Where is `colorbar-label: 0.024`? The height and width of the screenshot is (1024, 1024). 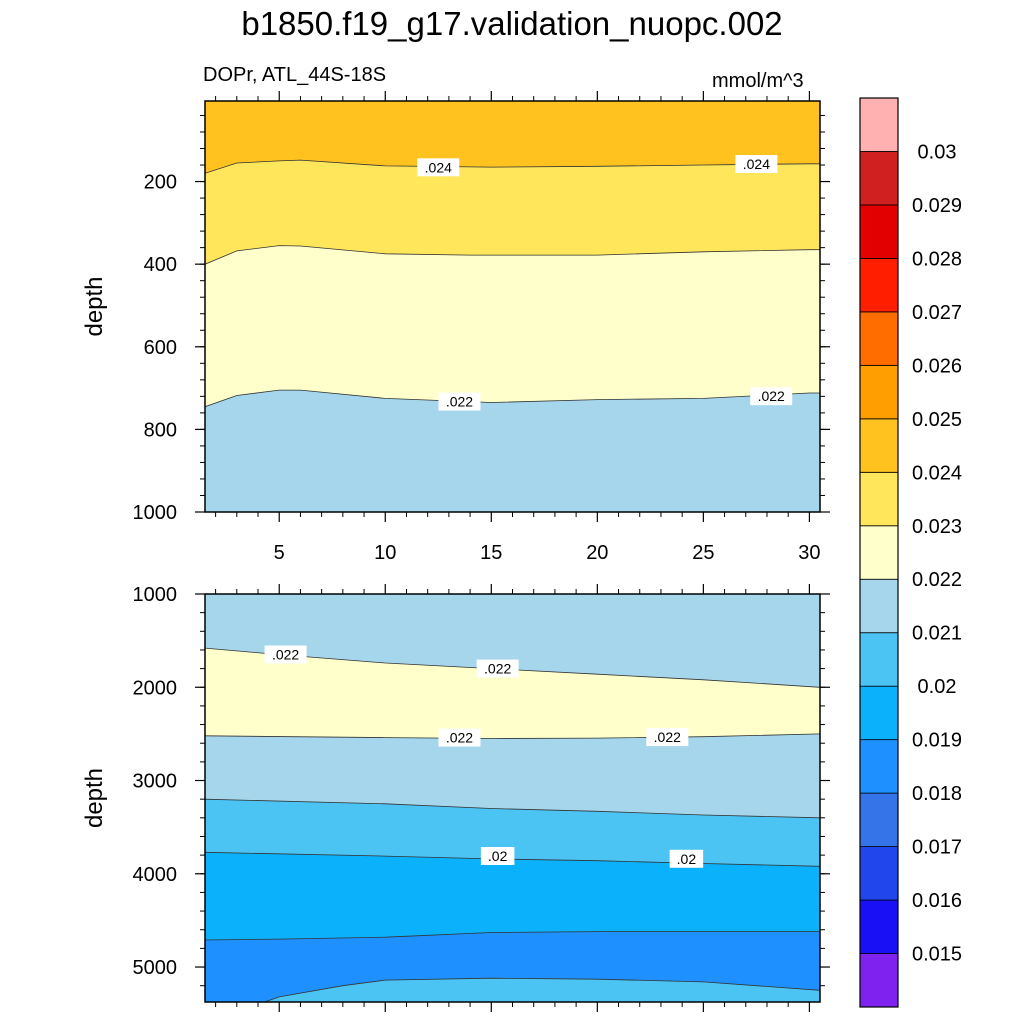 colorbar-label: 0.024 is located at coordinates (937, 473).